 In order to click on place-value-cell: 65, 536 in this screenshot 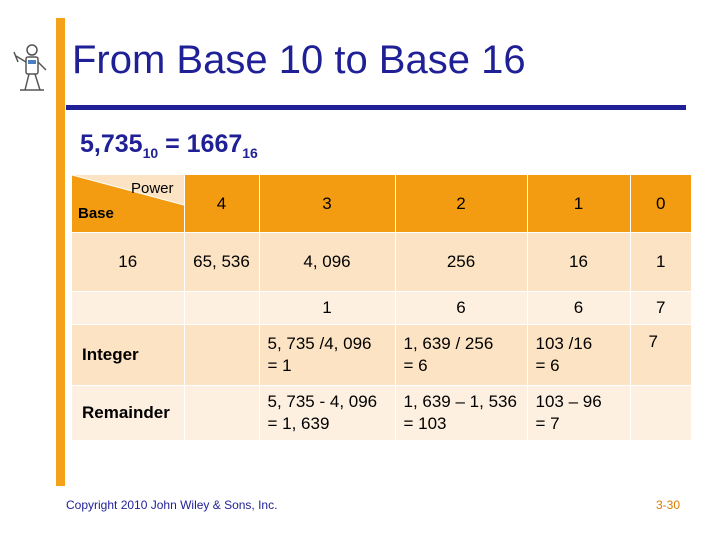, I will do `click(222, 262)`.